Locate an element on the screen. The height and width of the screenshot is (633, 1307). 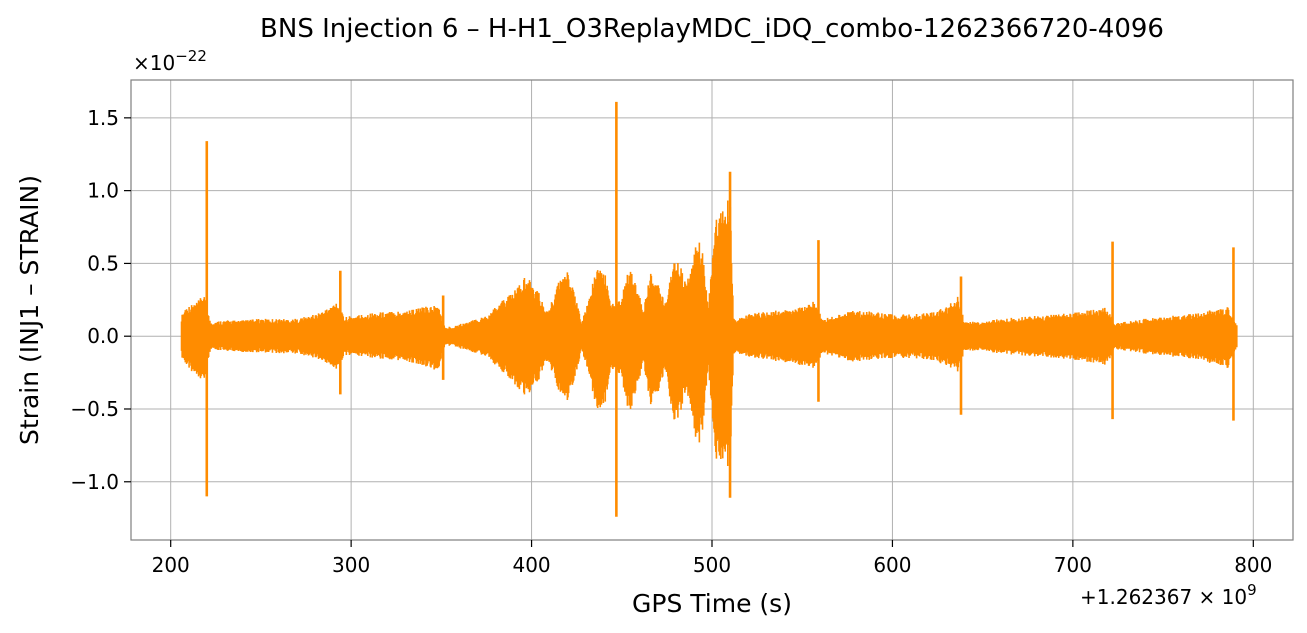
x-axis-offset: +1.262367 × 109 is located at coordinates (1168, 595).